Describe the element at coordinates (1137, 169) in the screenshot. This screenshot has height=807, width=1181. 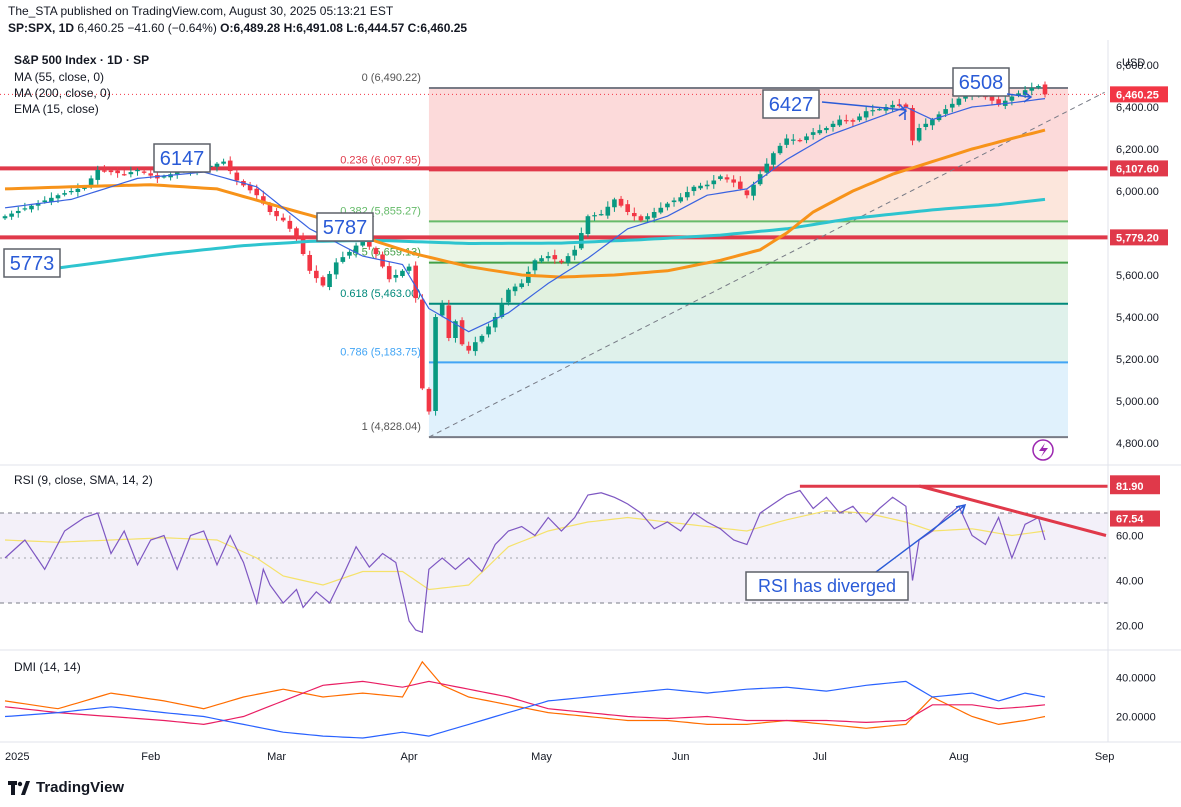
I see `level-price-text: 6,107.60` at that location.